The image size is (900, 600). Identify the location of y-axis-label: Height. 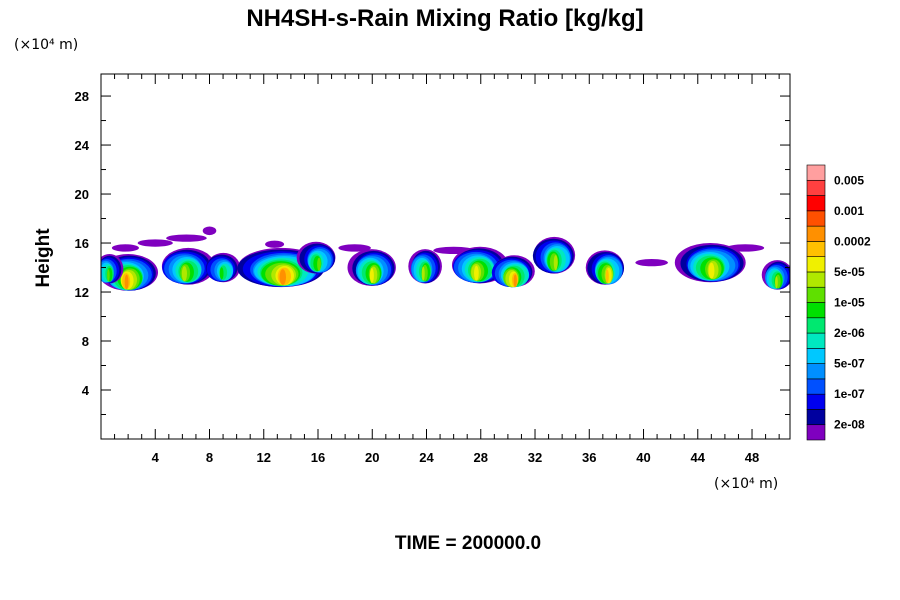
(43, 258).